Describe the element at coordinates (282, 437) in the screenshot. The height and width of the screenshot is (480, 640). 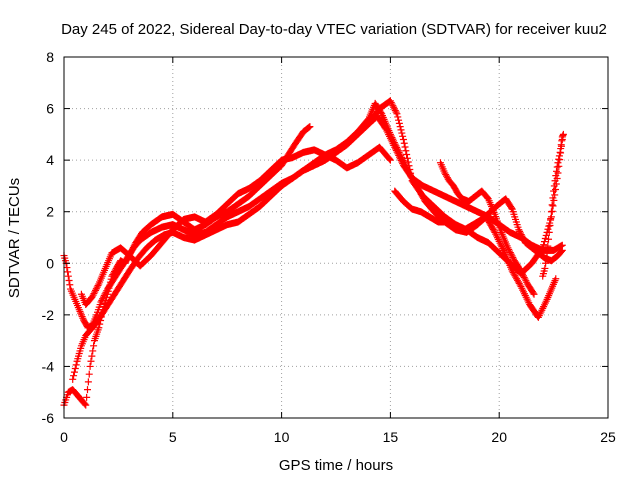
I see `x-tick-label: 10` at that location.